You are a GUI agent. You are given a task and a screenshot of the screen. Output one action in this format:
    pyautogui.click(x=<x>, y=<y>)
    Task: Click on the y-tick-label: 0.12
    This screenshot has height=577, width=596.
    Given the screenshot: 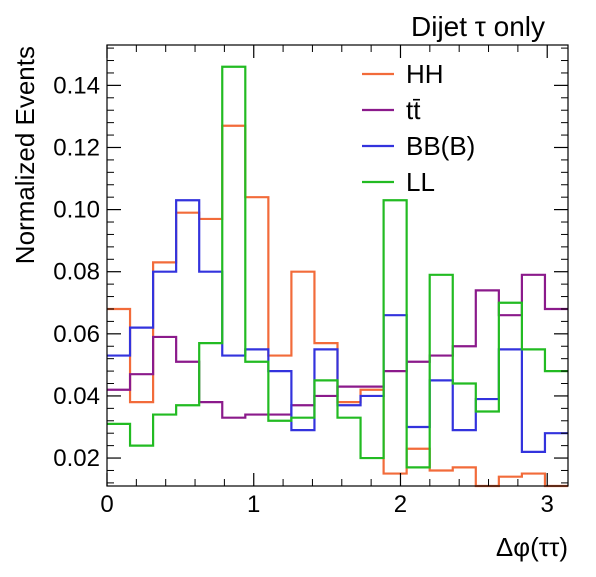 What is the action you would take?
    pyautogui.click(x=76, y=147)
    